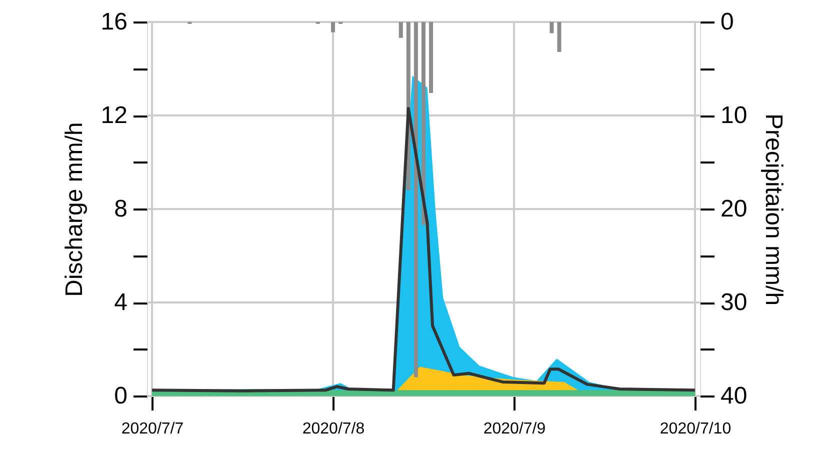 This screenshot has height=469, width=832. Describe the element at coordinates (152, 429) in the screenshot. I see `x-tick-label: 2020/7/7` at that location.